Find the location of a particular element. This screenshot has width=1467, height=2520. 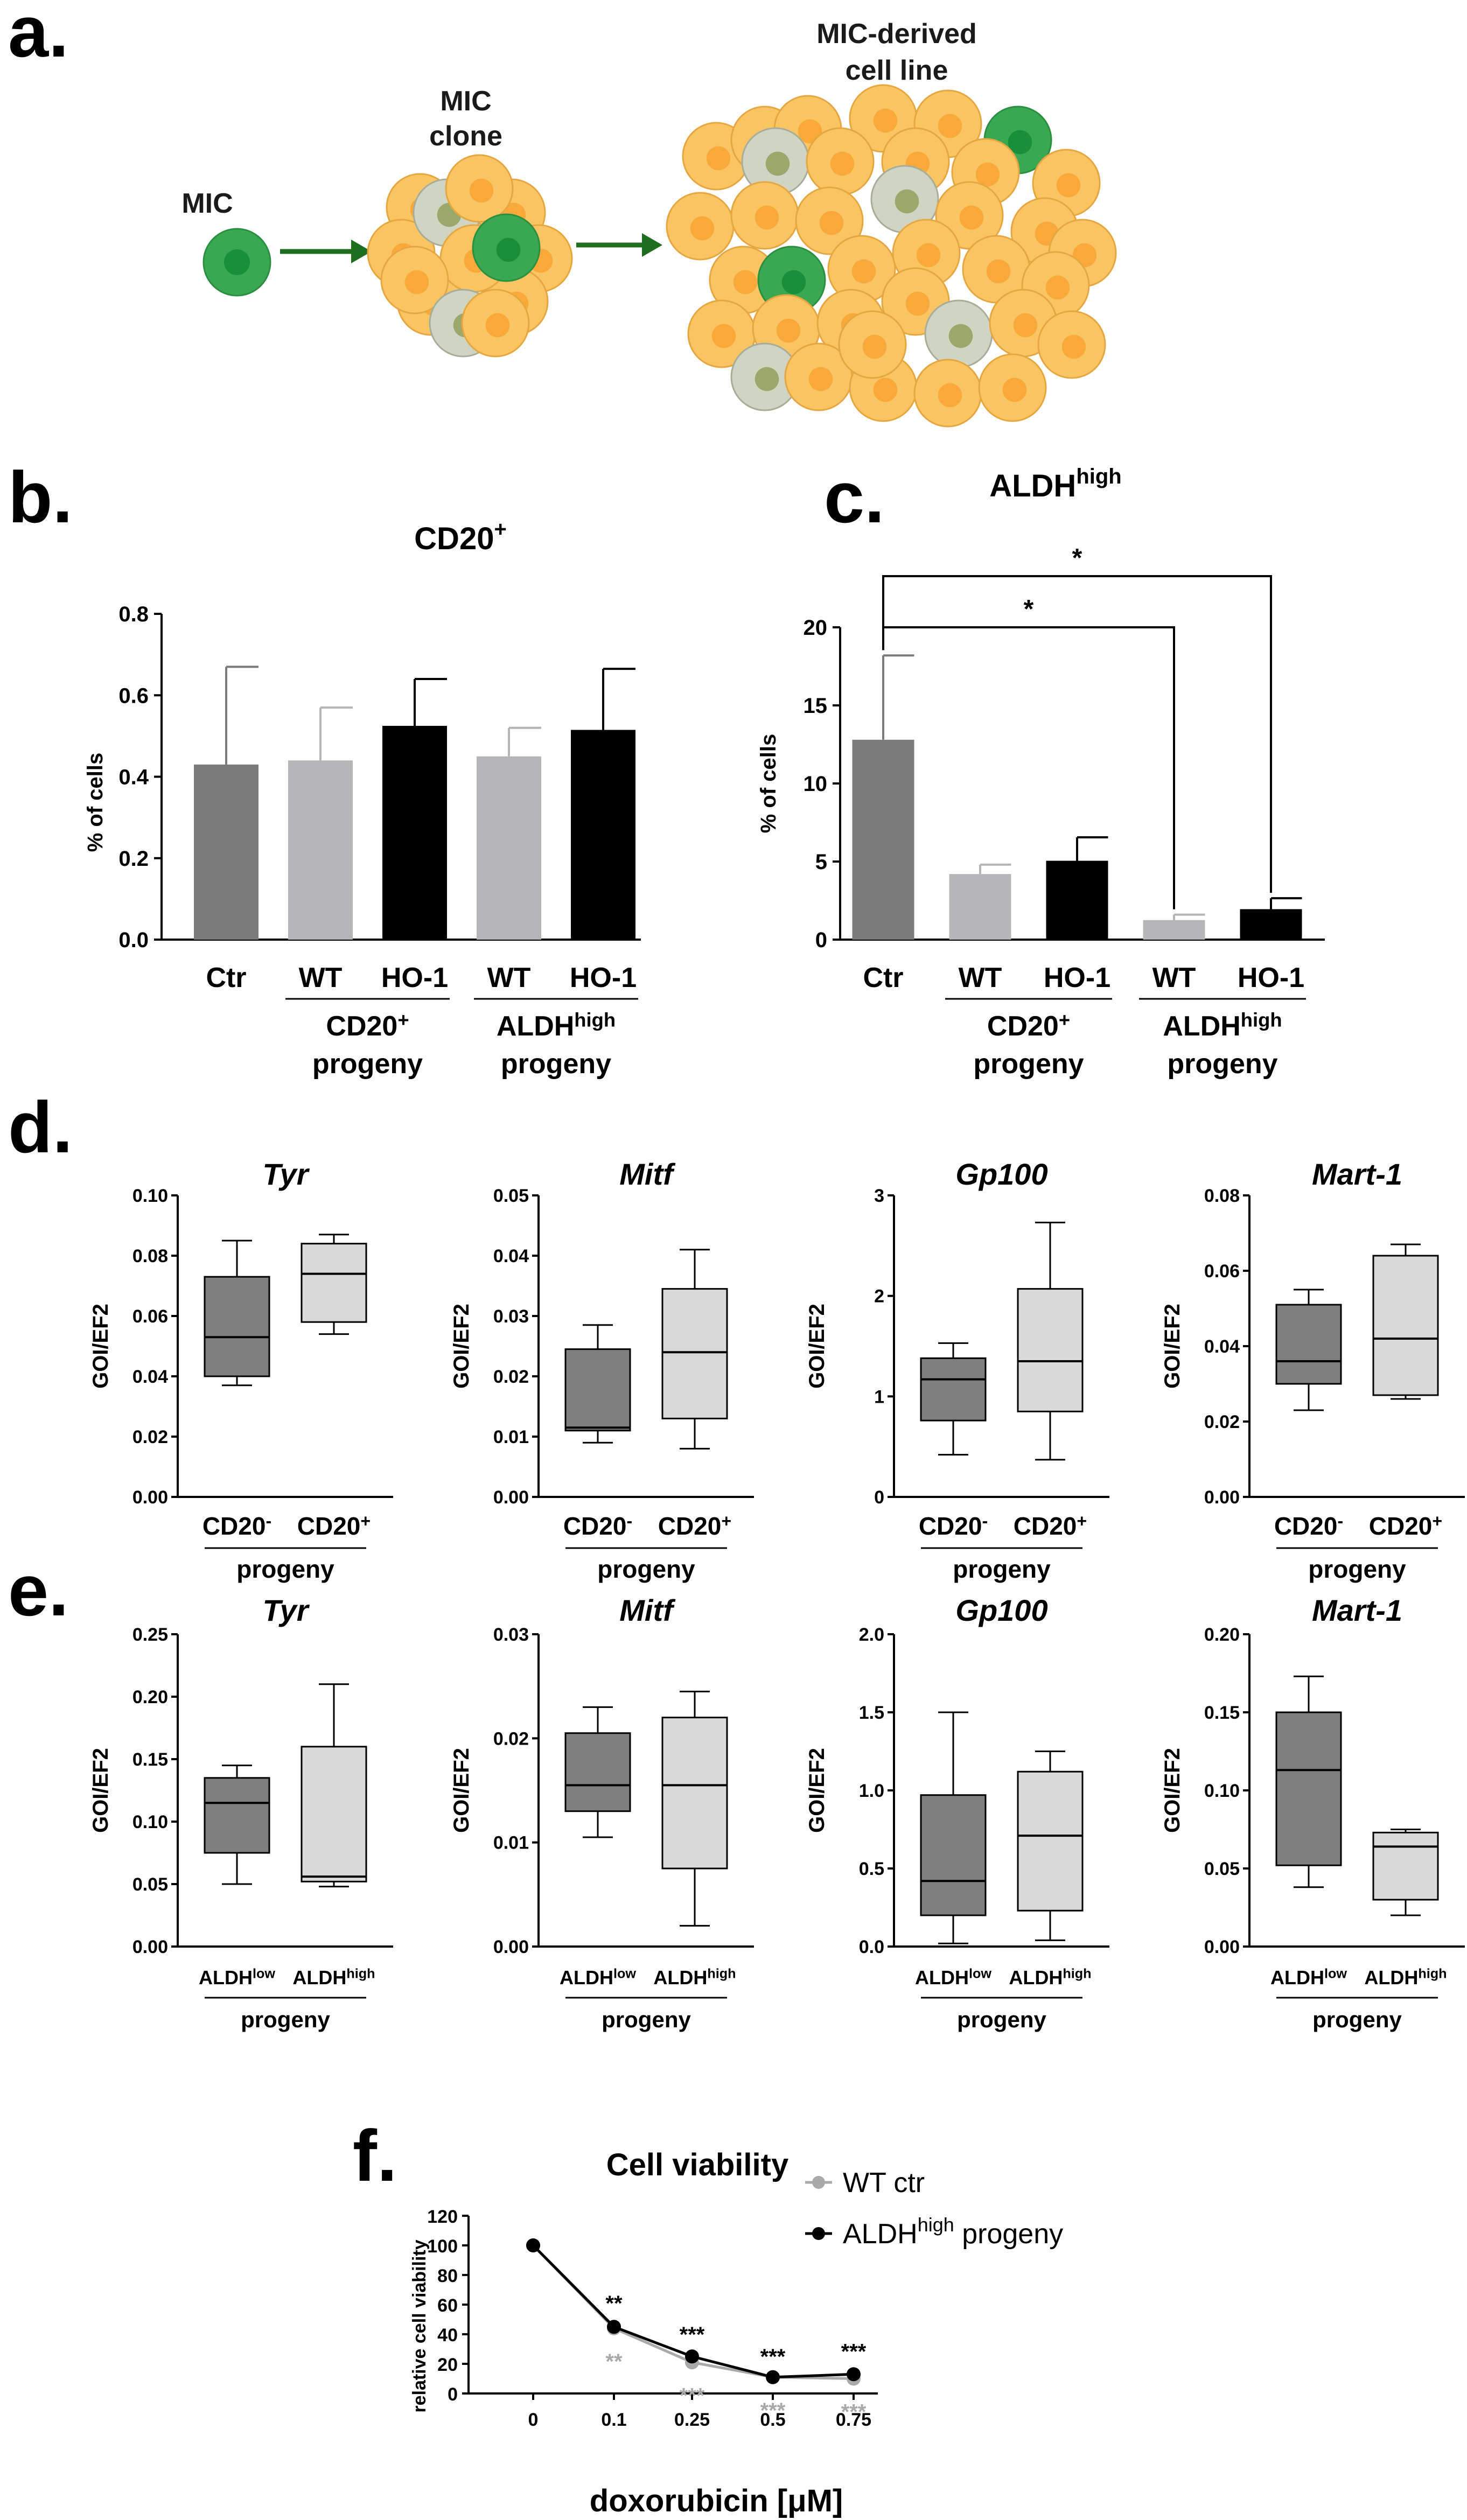

panel-label-b: b. is located at coordinates (41, 497).